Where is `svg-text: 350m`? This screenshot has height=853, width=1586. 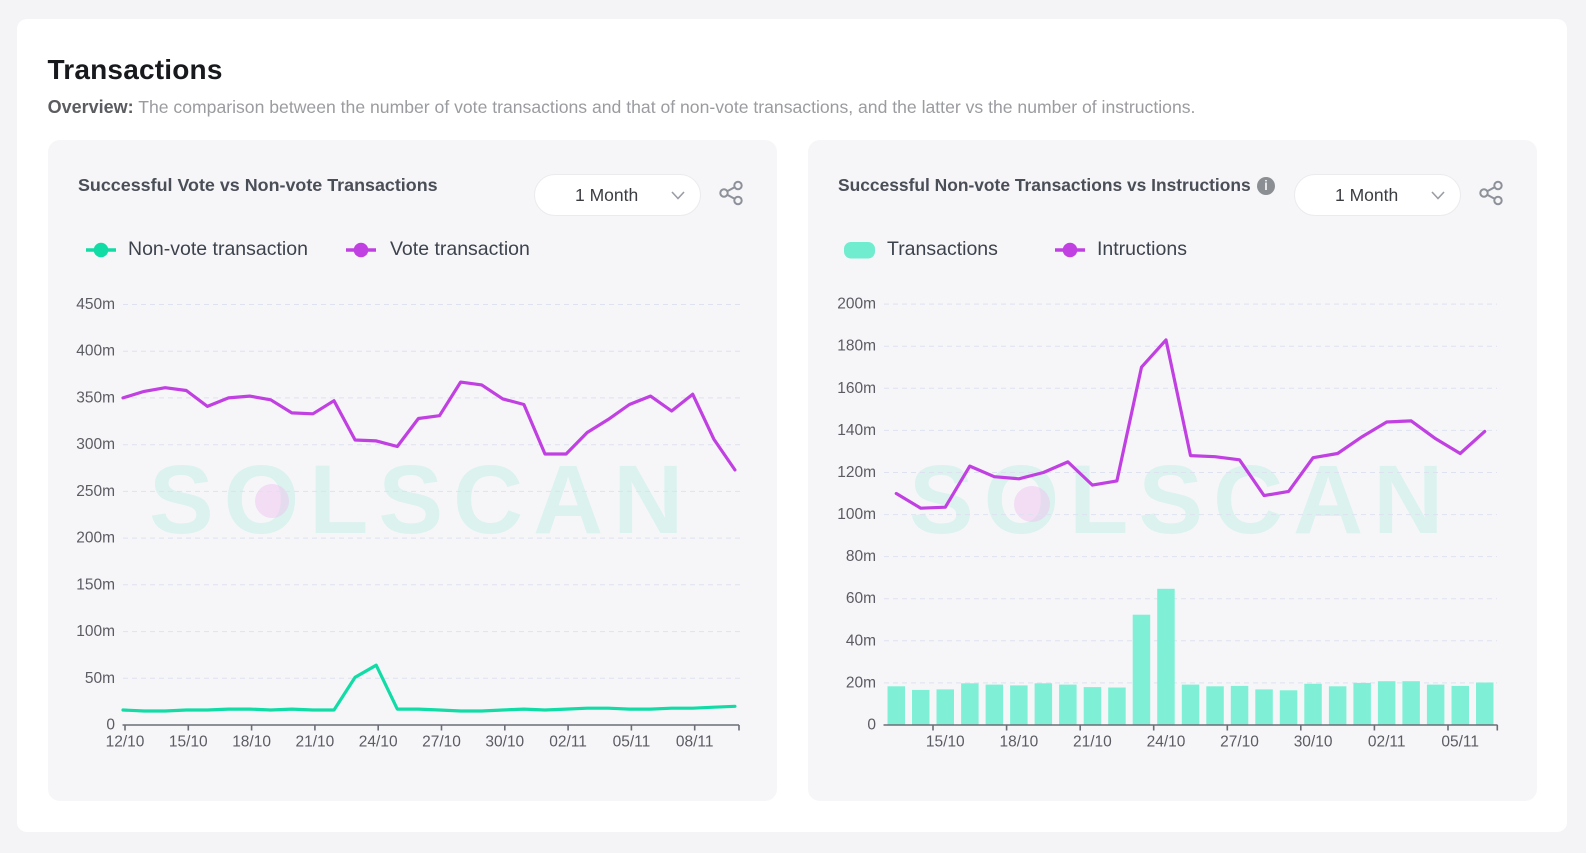
svg-text: 350m is located at coordinates (95, 397).